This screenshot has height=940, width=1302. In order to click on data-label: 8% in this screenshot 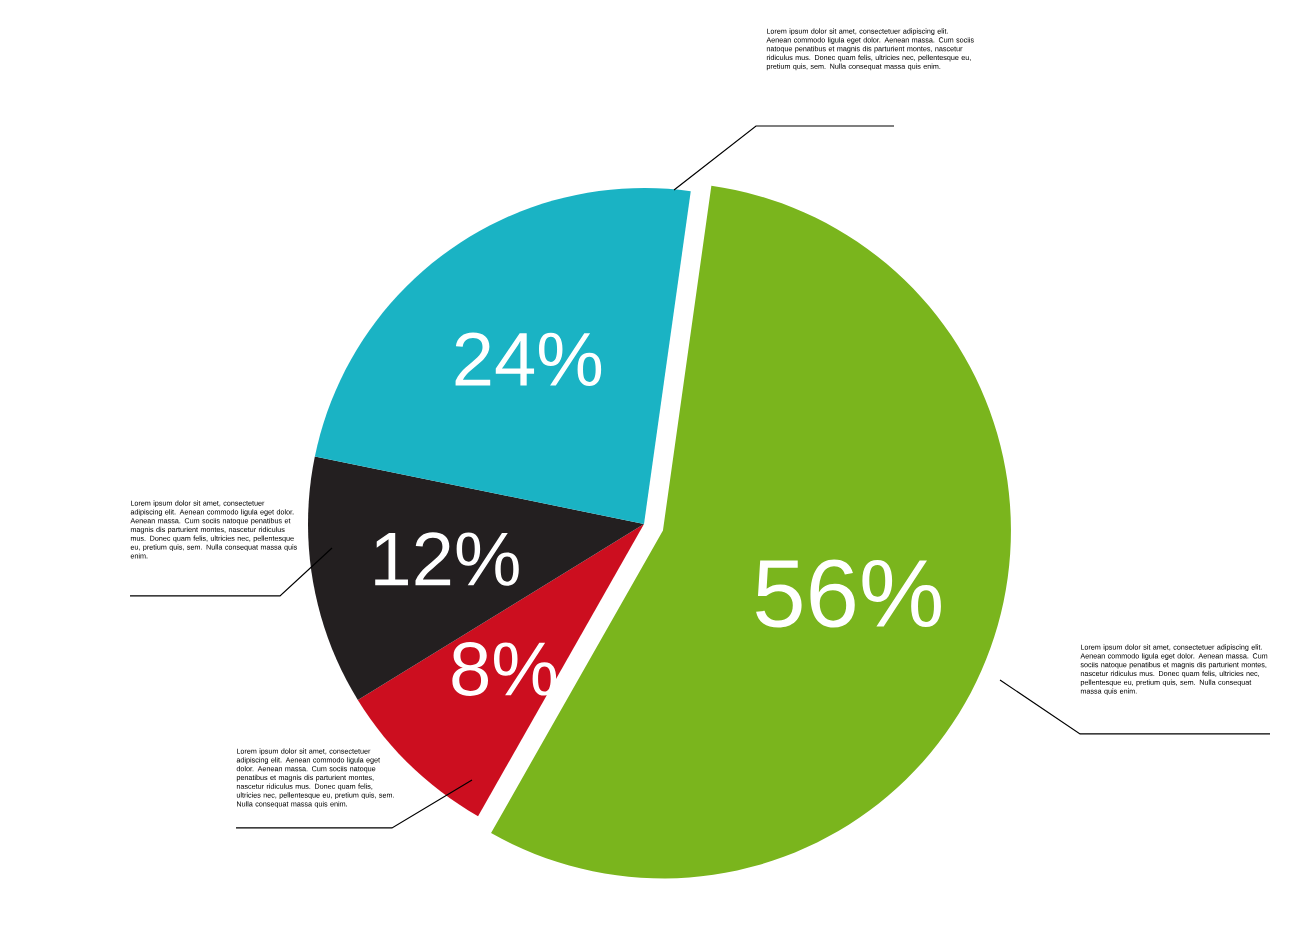, I will do `click(504, 669)`.